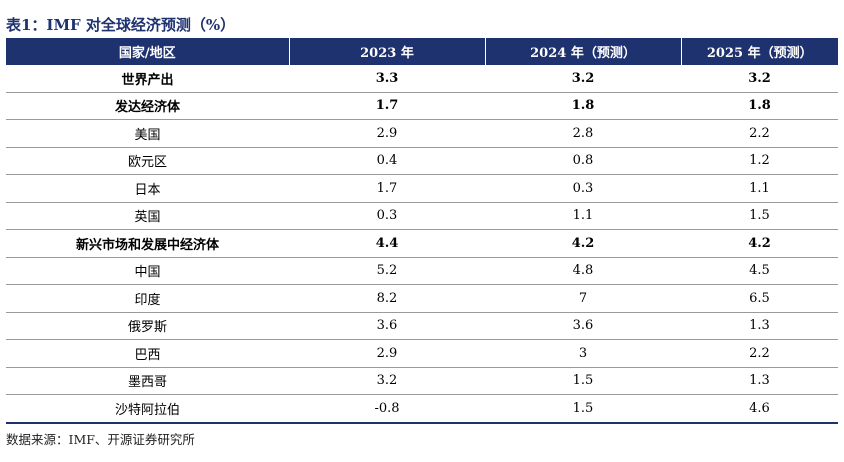 This screenshot has width=844, height=462. I want to click on value-2025-cell: 6.5, so click(759, 298).